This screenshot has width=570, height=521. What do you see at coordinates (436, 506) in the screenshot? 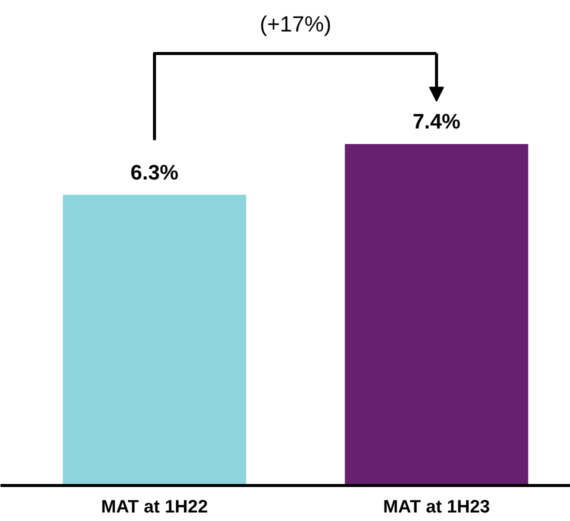
I see `x-tick-label: MAT at 1H23` at bounding box center [436, 506].